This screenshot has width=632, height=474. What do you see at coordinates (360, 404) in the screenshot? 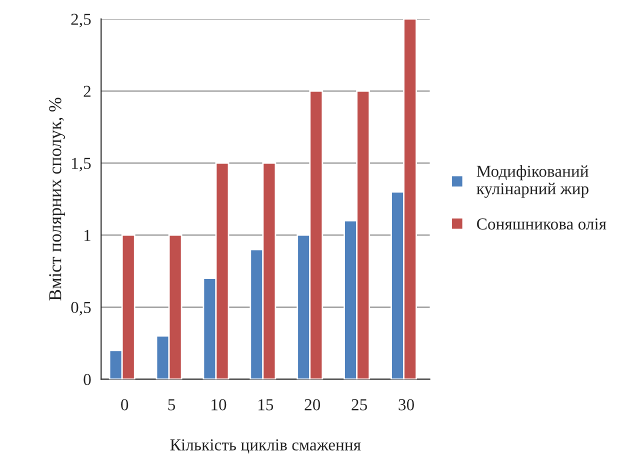
I see `x-tick-label: 25` at bounding box center [360, 404].